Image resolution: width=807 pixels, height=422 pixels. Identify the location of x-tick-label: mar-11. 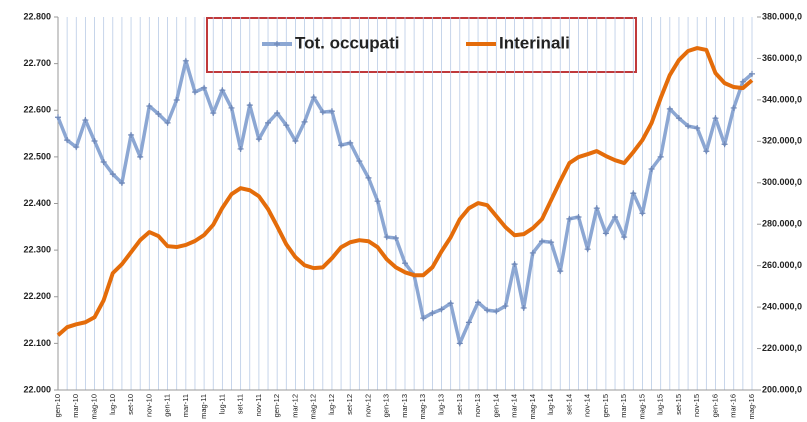
(185, 405).